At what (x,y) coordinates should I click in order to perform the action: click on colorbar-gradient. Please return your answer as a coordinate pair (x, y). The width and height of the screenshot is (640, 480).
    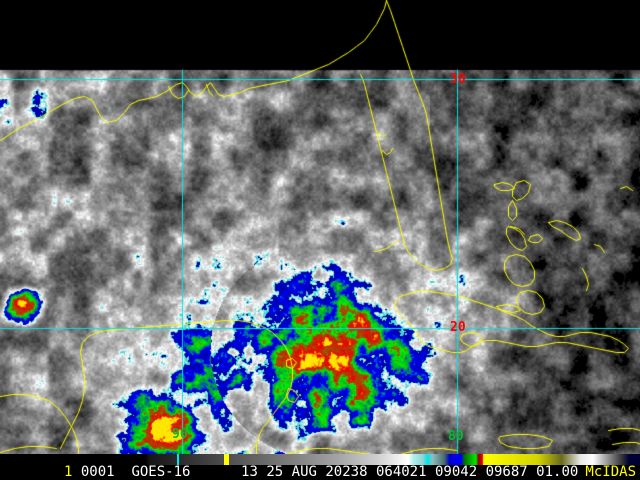
    Looking at the image, I should click on (320, 459).